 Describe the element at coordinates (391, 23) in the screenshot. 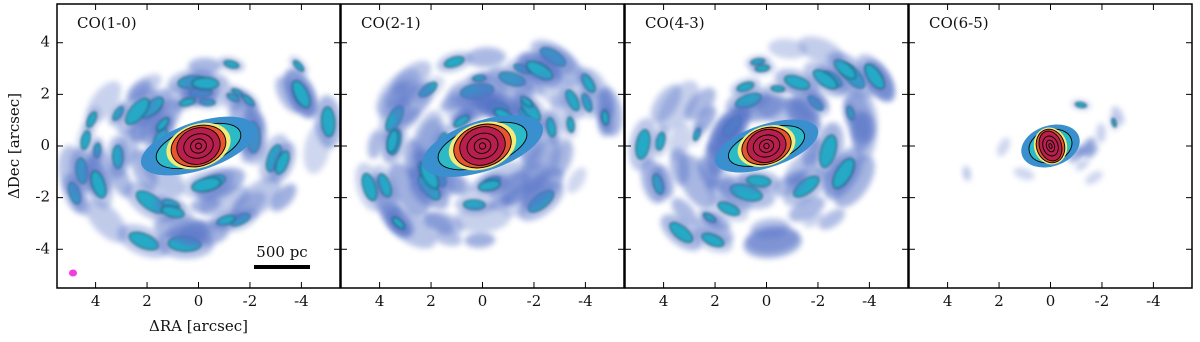

I see `panel-title: CO(2-1)` at that location.